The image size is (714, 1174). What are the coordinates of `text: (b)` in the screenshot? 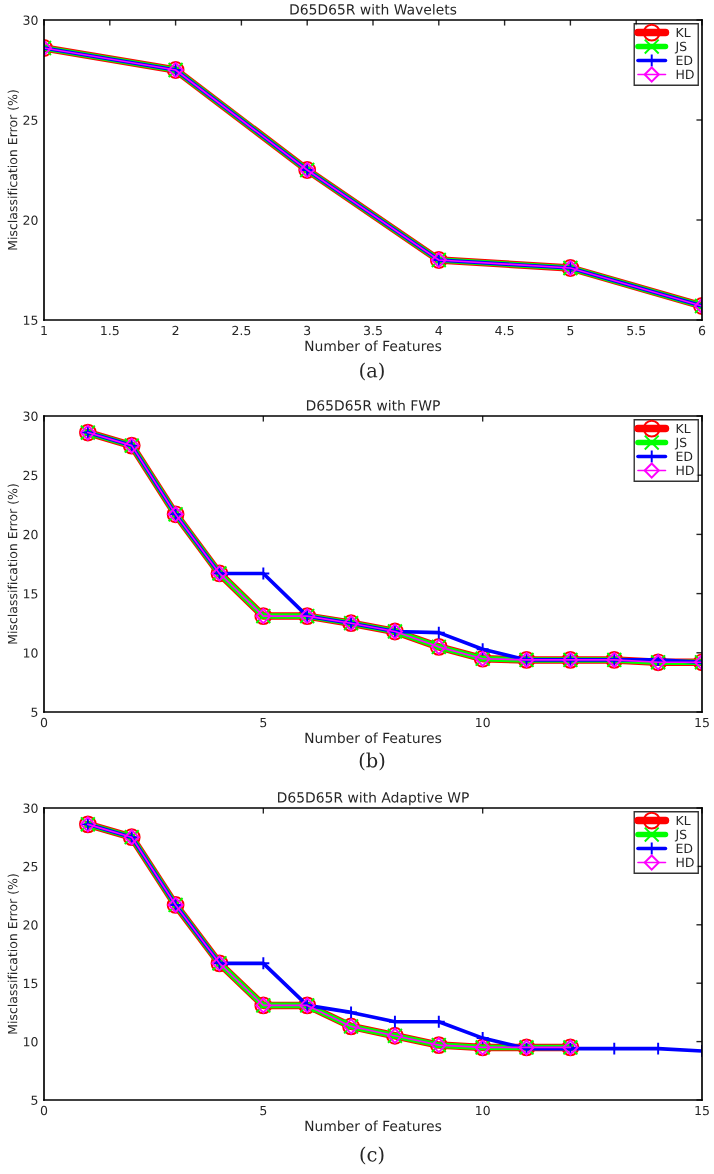 It's located at (372, 761).